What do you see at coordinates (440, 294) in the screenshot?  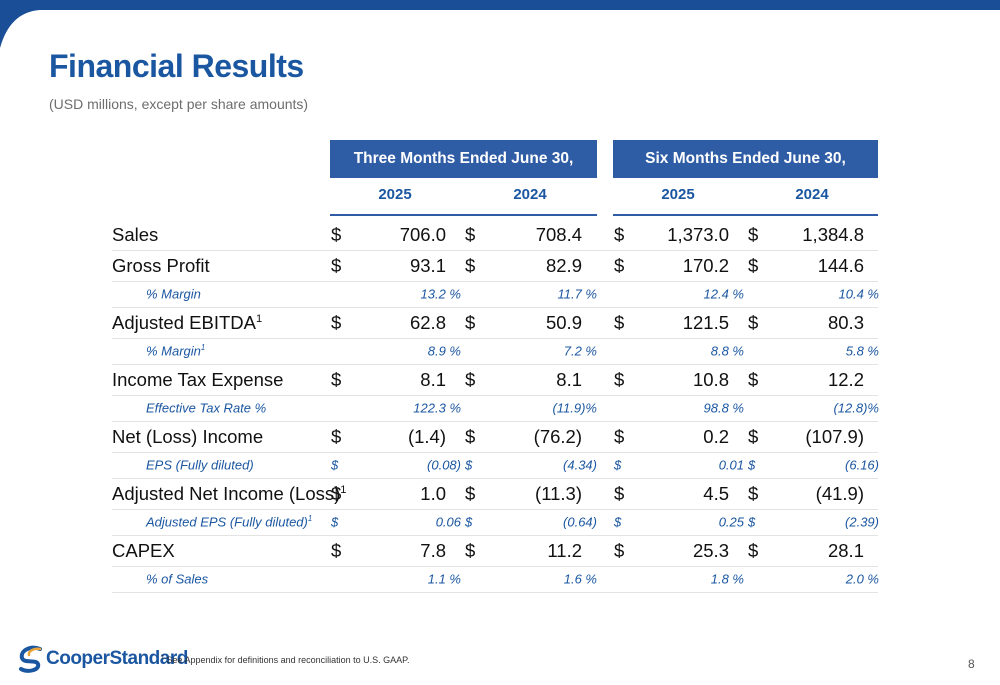 I see `value-cell: 13.2 %` at bounding box center [440, 294].